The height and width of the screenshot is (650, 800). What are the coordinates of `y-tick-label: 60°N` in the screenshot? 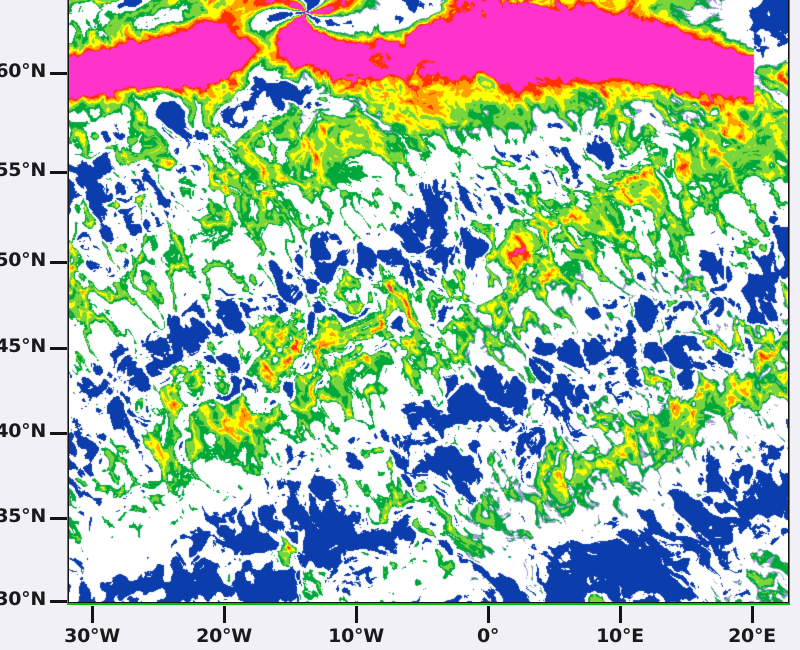 It's located at (23, 71).